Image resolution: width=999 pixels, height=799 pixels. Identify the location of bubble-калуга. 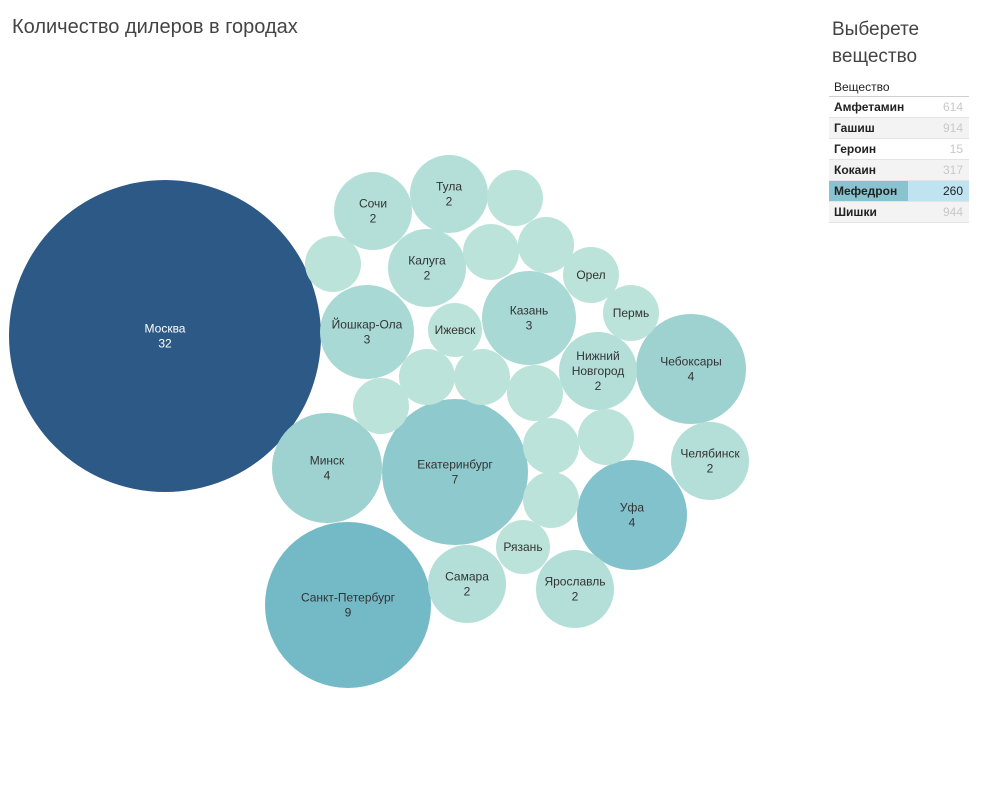
(427, 268).